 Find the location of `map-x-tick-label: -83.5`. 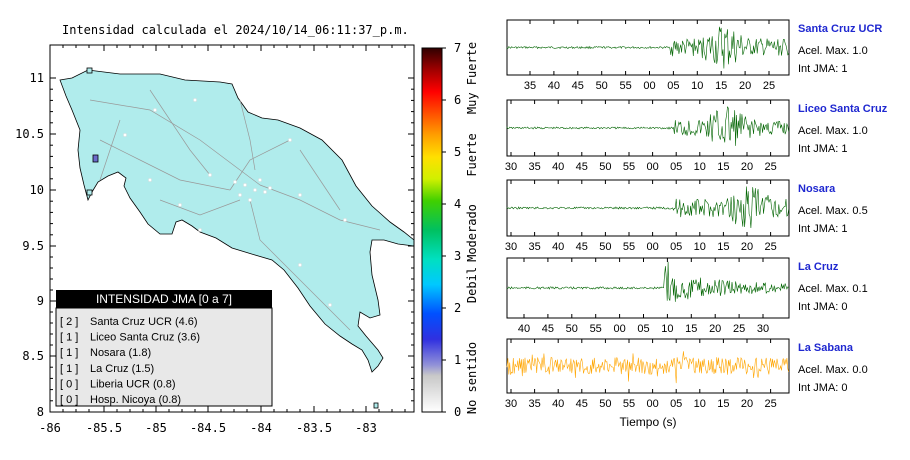

map-x-tick-label: -83.5 is located at coordinates (314, 428).